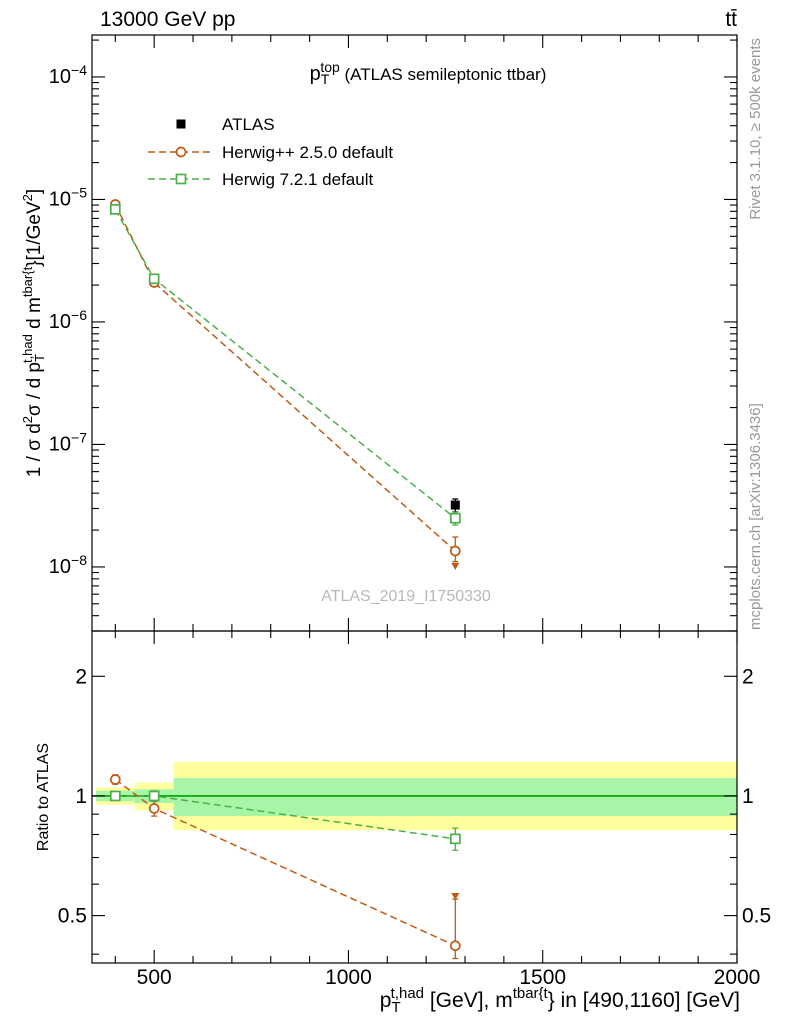  What do you see at coordinates (755, 129) in the screenshot?
I see `rivet-version-note: Rivet 3.1.10, ≥ 500k events` at bounding box center [755, 129].